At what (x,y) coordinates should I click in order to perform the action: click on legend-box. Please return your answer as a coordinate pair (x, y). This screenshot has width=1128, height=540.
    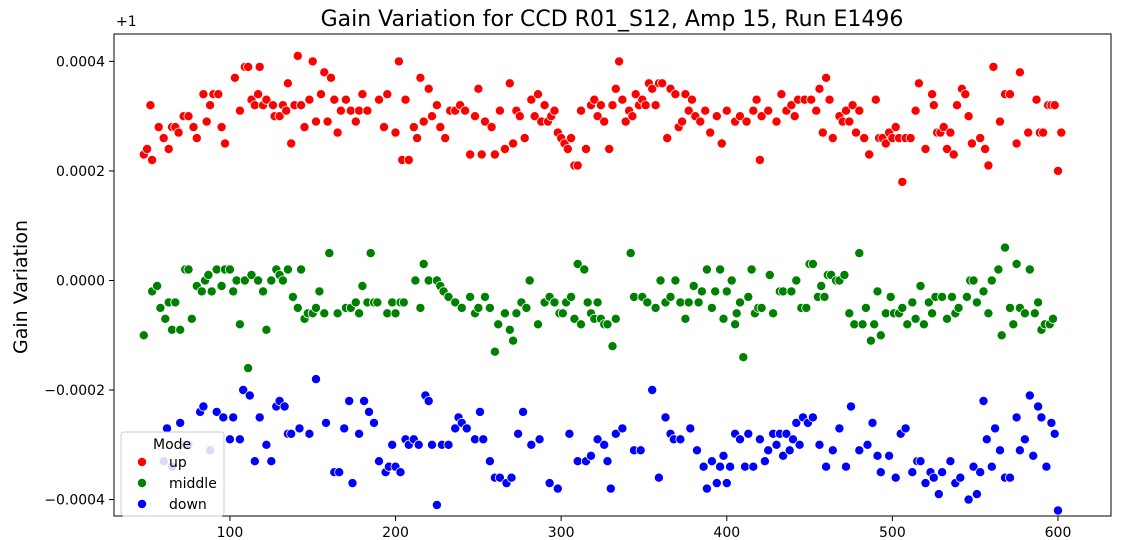
    Looking at the image, I should click on (172, 474).